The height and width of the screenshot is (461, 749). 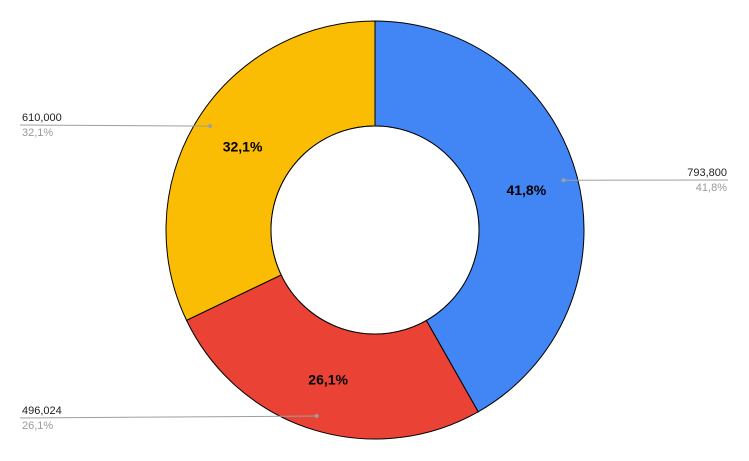 I want to click on external-percent-label-1: 26,1%, so click(x=37, y=426).